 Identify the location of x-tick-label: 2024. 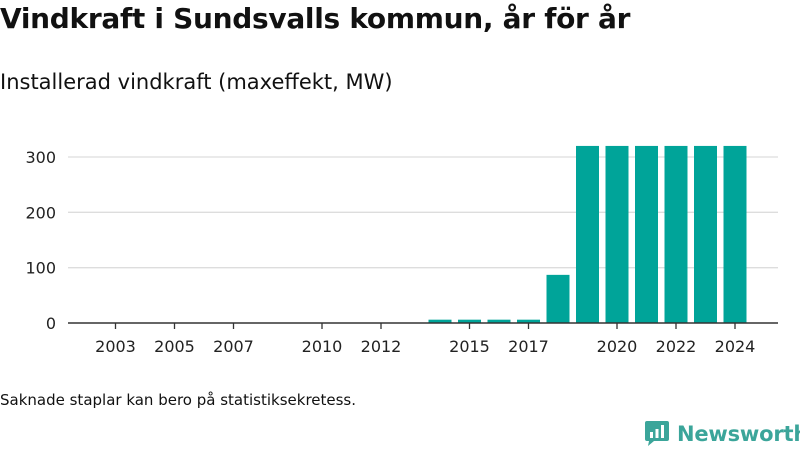
(735, 346).